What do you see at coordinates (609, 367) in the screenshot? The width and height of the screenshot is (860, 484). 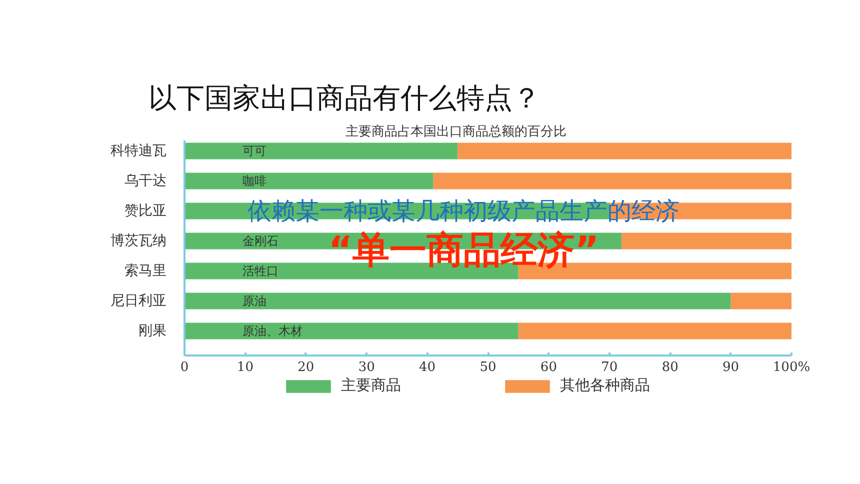 I see `x-tick-label: 70` at bounding box center [609, 367].